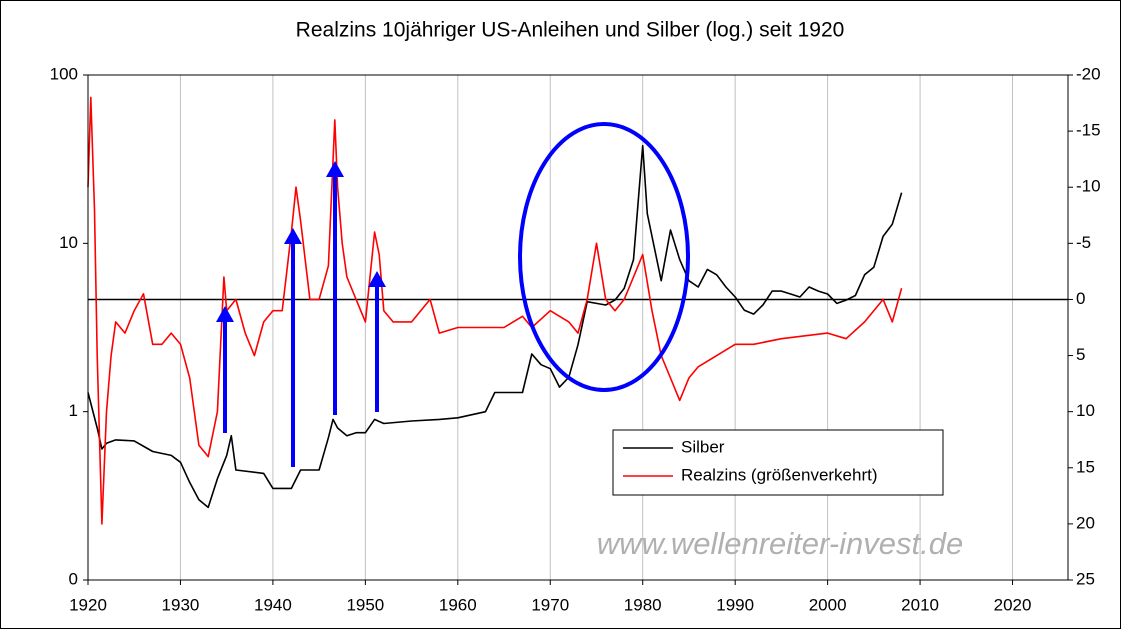 The image size is (1121, 629). What do you see at coordinates (1085, 578) in the screenshot?
I see `y2-tick-label: 25` at bounding box center [1085, 578].